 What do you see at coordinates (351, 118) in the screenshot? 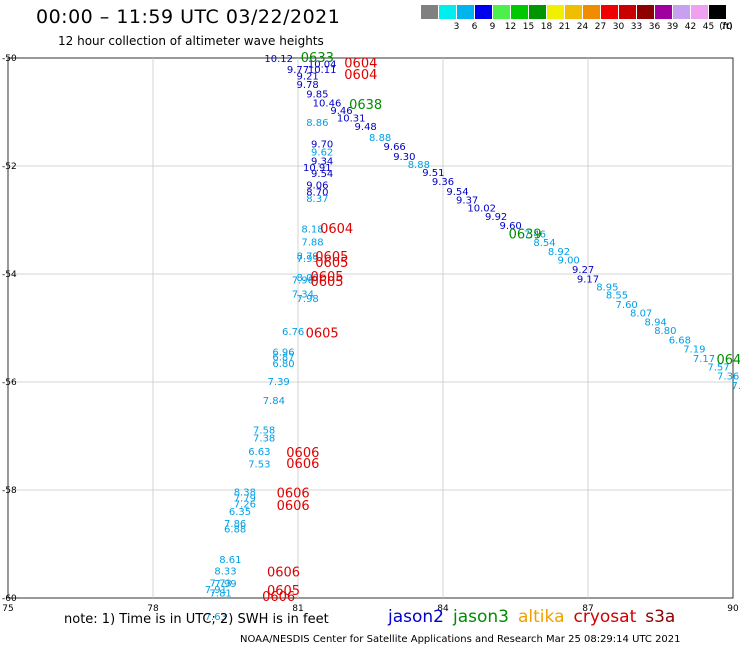
I see `swh-value-label: 10.31` at bounding box center [351, 118].